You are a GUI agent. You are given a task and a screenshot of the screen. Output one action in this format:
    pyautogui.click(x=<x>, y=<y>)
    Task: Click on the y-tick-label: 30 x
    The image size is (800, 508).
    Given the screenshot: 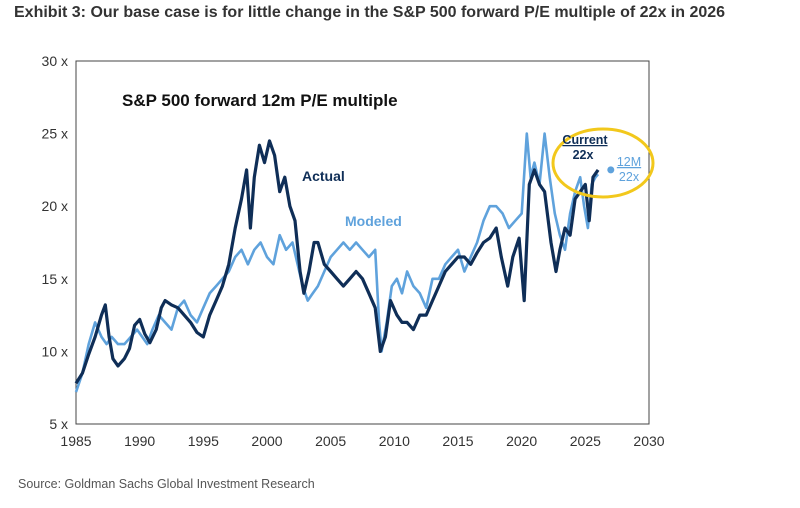 What is the action you would take?
    pyautogui.click(x=55, y=61)
    